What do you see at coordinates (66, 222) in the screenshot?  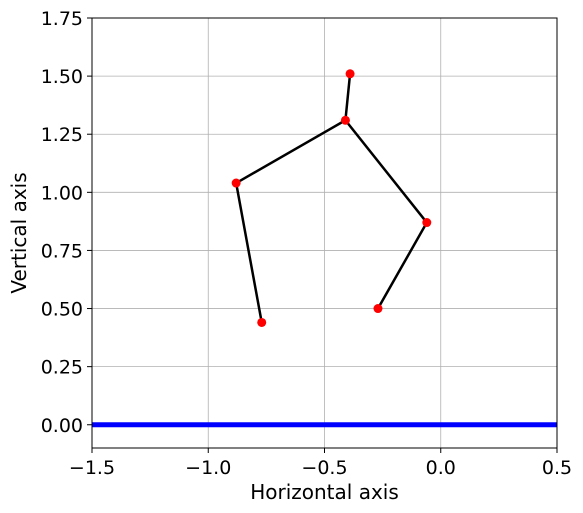 I see `y-axis-ticks: 0.00 0.25 0.50 0.75 1.00 1.25 1.50 1.75` at bounding box center [66, 222].